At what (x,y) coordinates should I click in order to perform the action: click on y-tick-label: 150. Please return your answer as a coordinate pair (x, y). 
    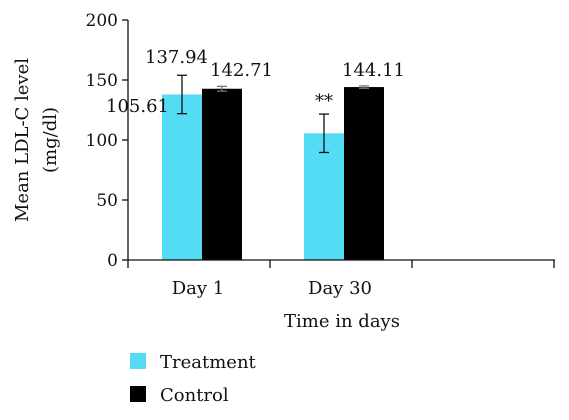
    Looking at the image, I should click on (102, 81).